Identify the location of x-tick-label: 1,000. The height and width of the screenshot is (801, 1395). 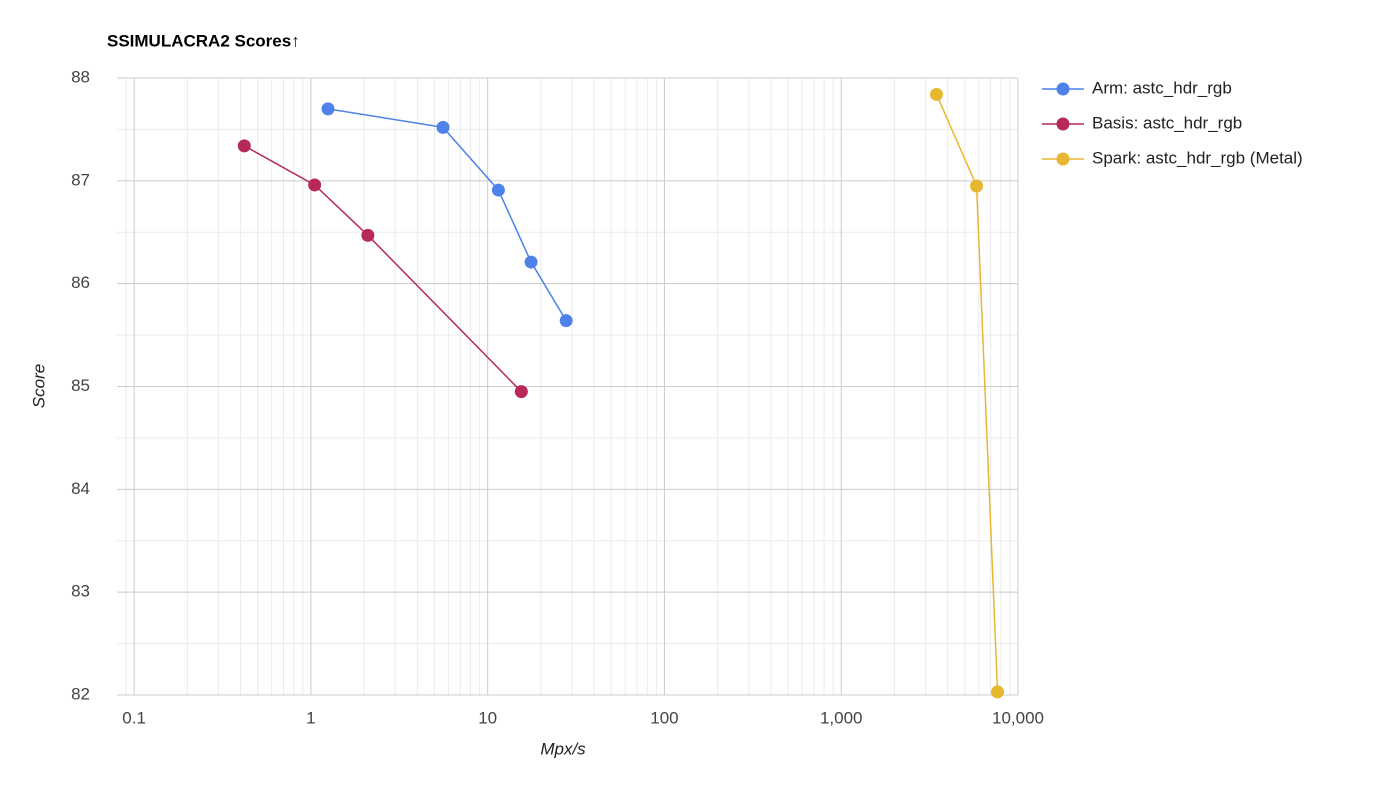
(841, 717).